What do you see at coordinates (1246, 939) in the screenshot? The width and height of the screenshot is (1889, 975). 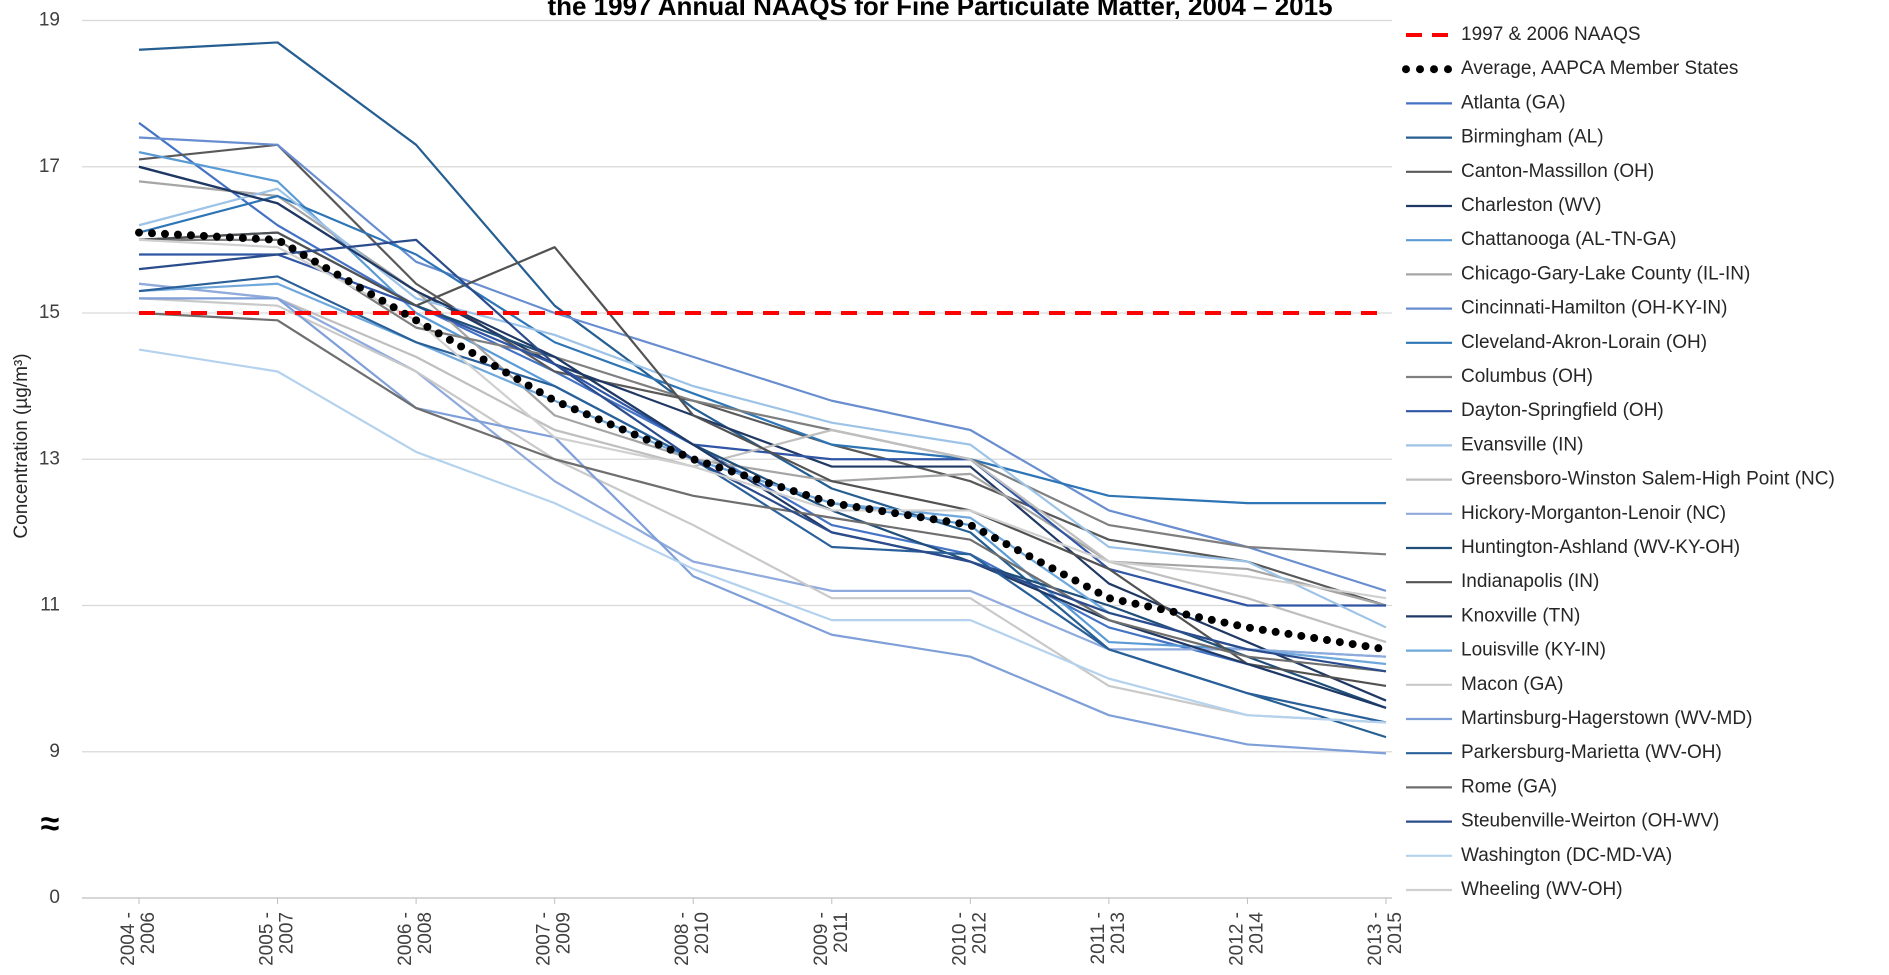 I see `x-tick-label: 2012 - 2014` at bounding box center [1246, 939].